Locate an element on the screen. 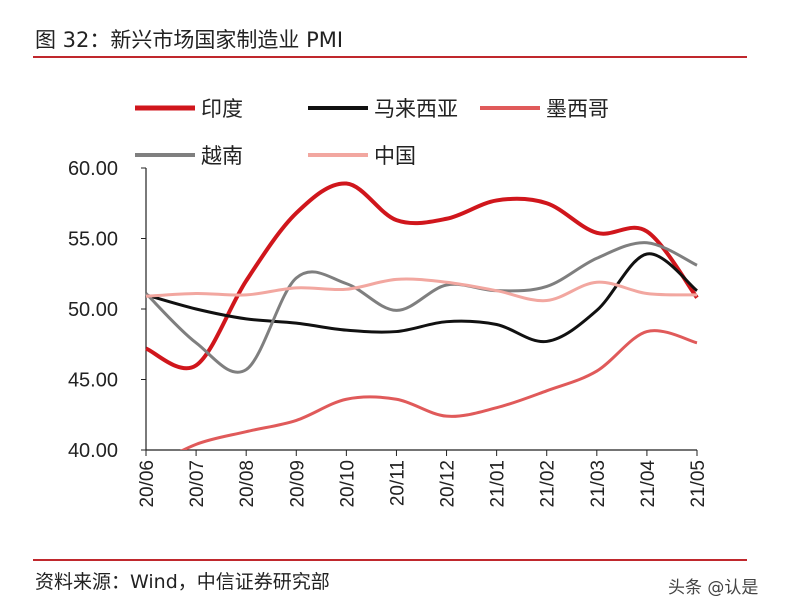 Image resolution: width=790 pixels, height=614 pixels. x-tick-label: 20/08 is located at coordinates (247, 484).